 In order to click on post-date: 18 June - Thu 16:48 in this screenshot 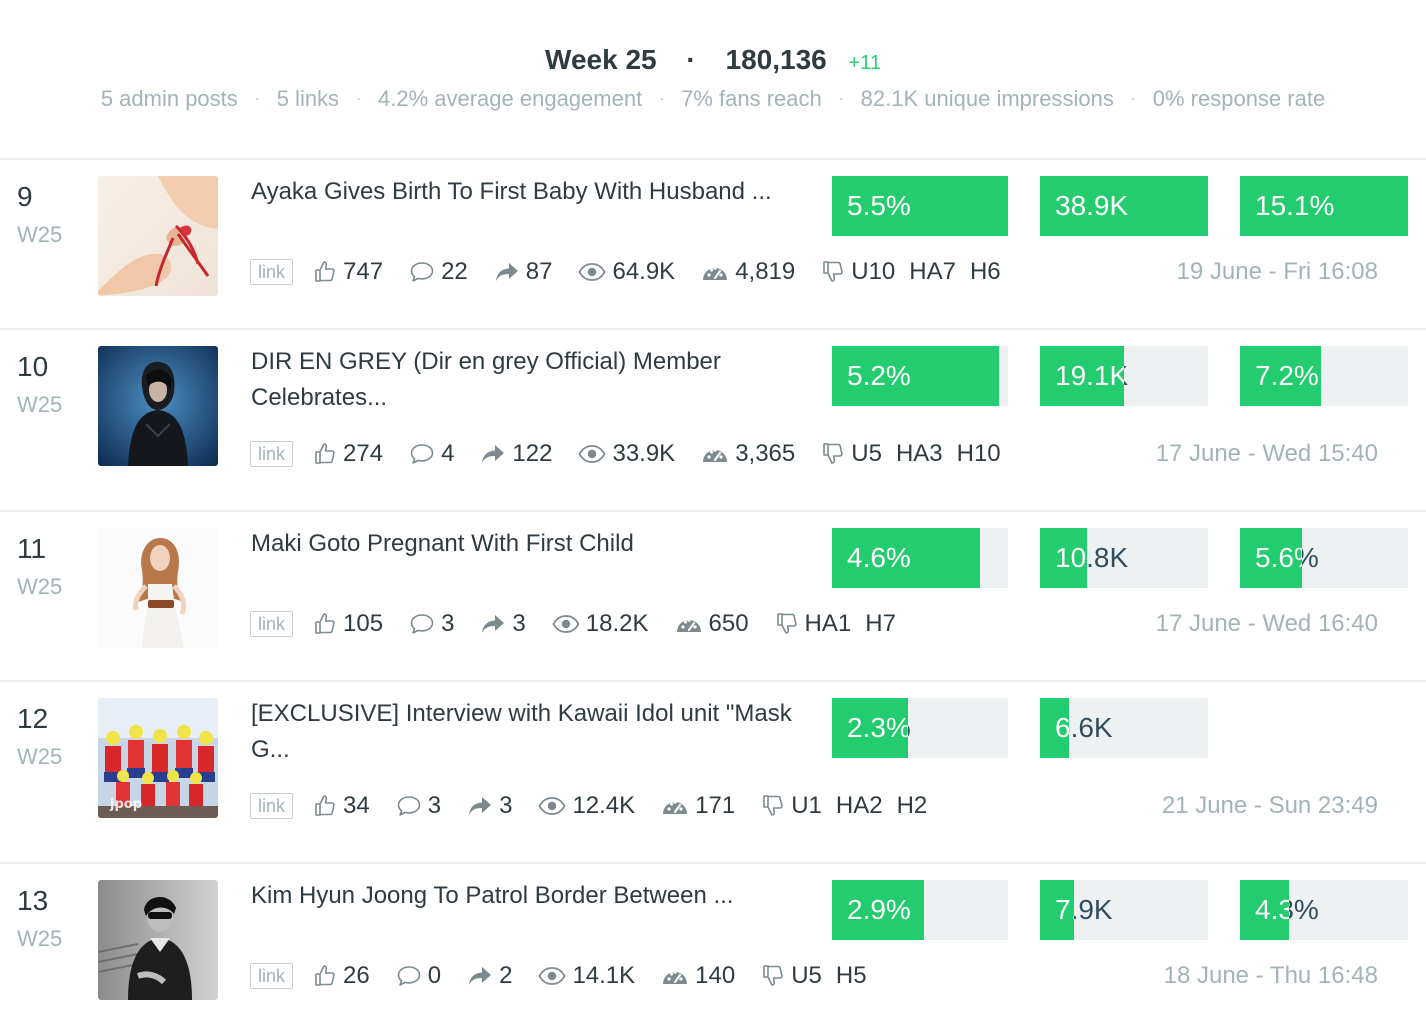, I will do `click(1270, 975)`.